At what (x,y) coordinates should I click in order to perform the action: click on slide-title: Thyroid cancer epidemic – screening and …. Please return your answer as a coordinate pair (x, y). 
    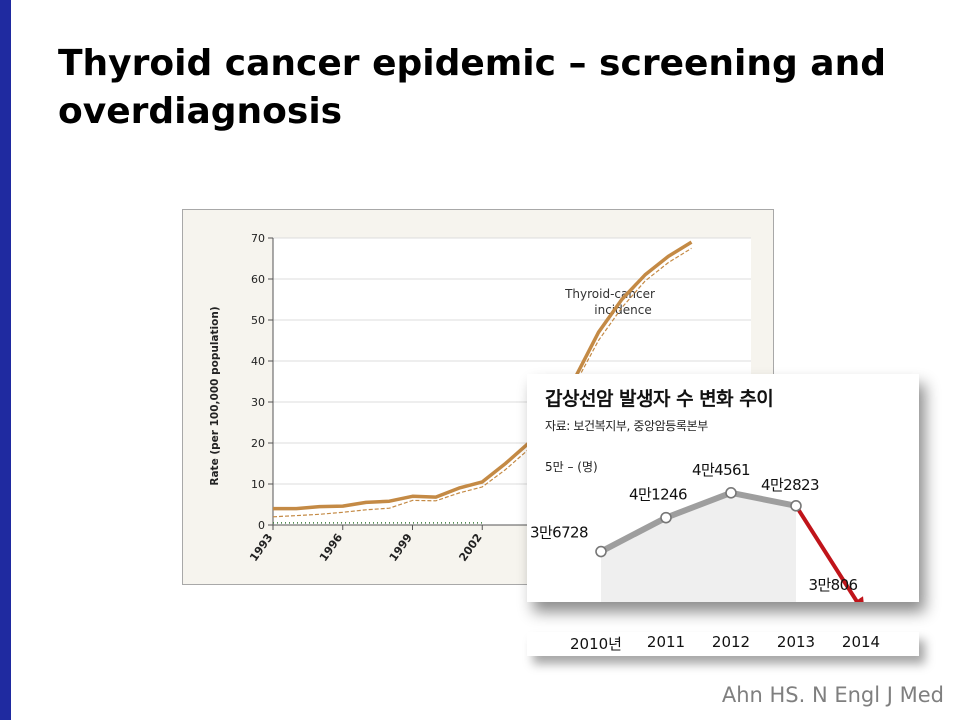
    Looking at the image, I should click on (472, 87).